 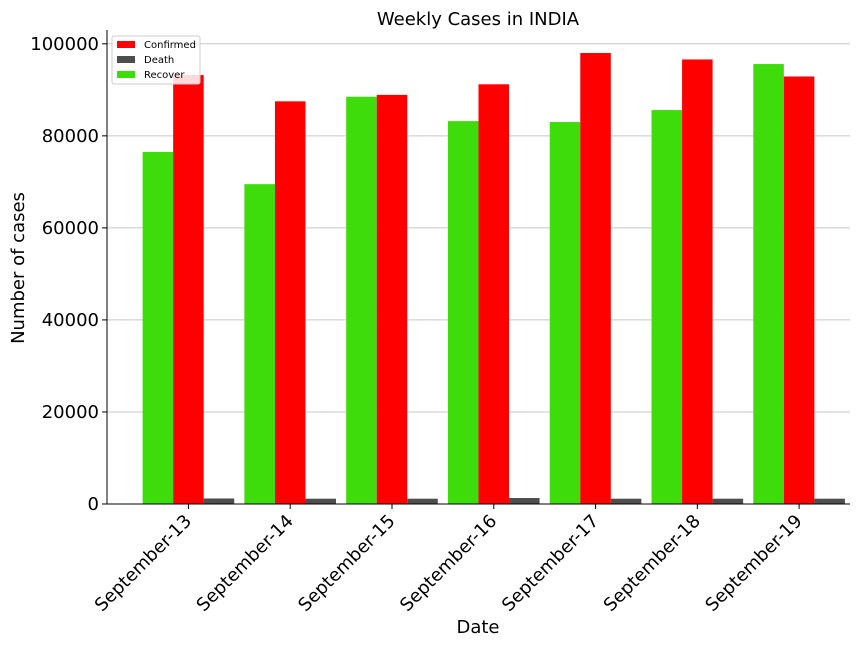 What do you see at coordinates (164, 75) in the screenshot?
I see `legend-label-recover: Recover` at bounding box center [164, 75].